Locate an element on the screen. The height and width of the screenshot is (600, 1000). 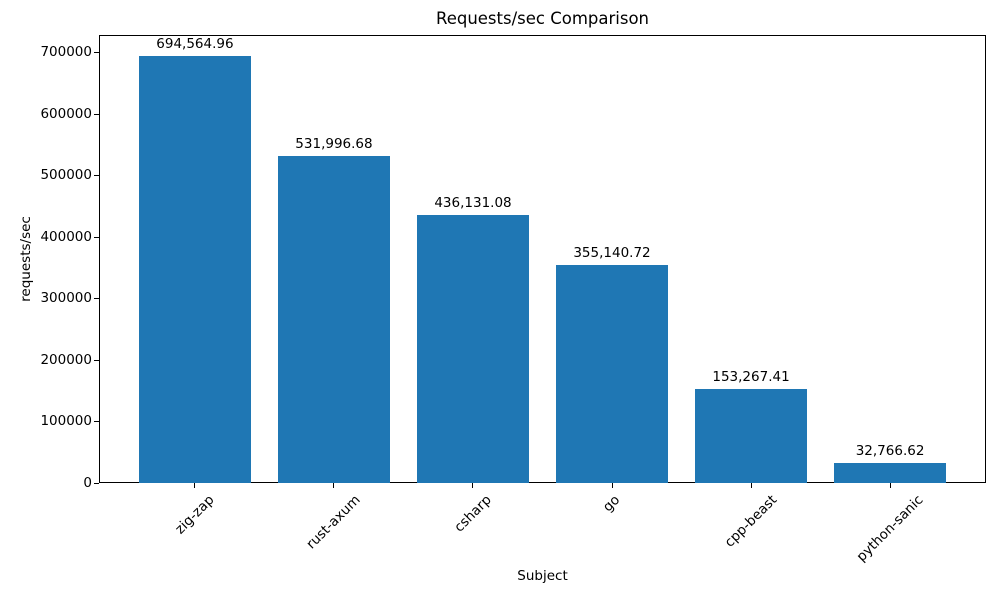
chart-title: Requests/sec Comparison is located at coordinates (542, 18).